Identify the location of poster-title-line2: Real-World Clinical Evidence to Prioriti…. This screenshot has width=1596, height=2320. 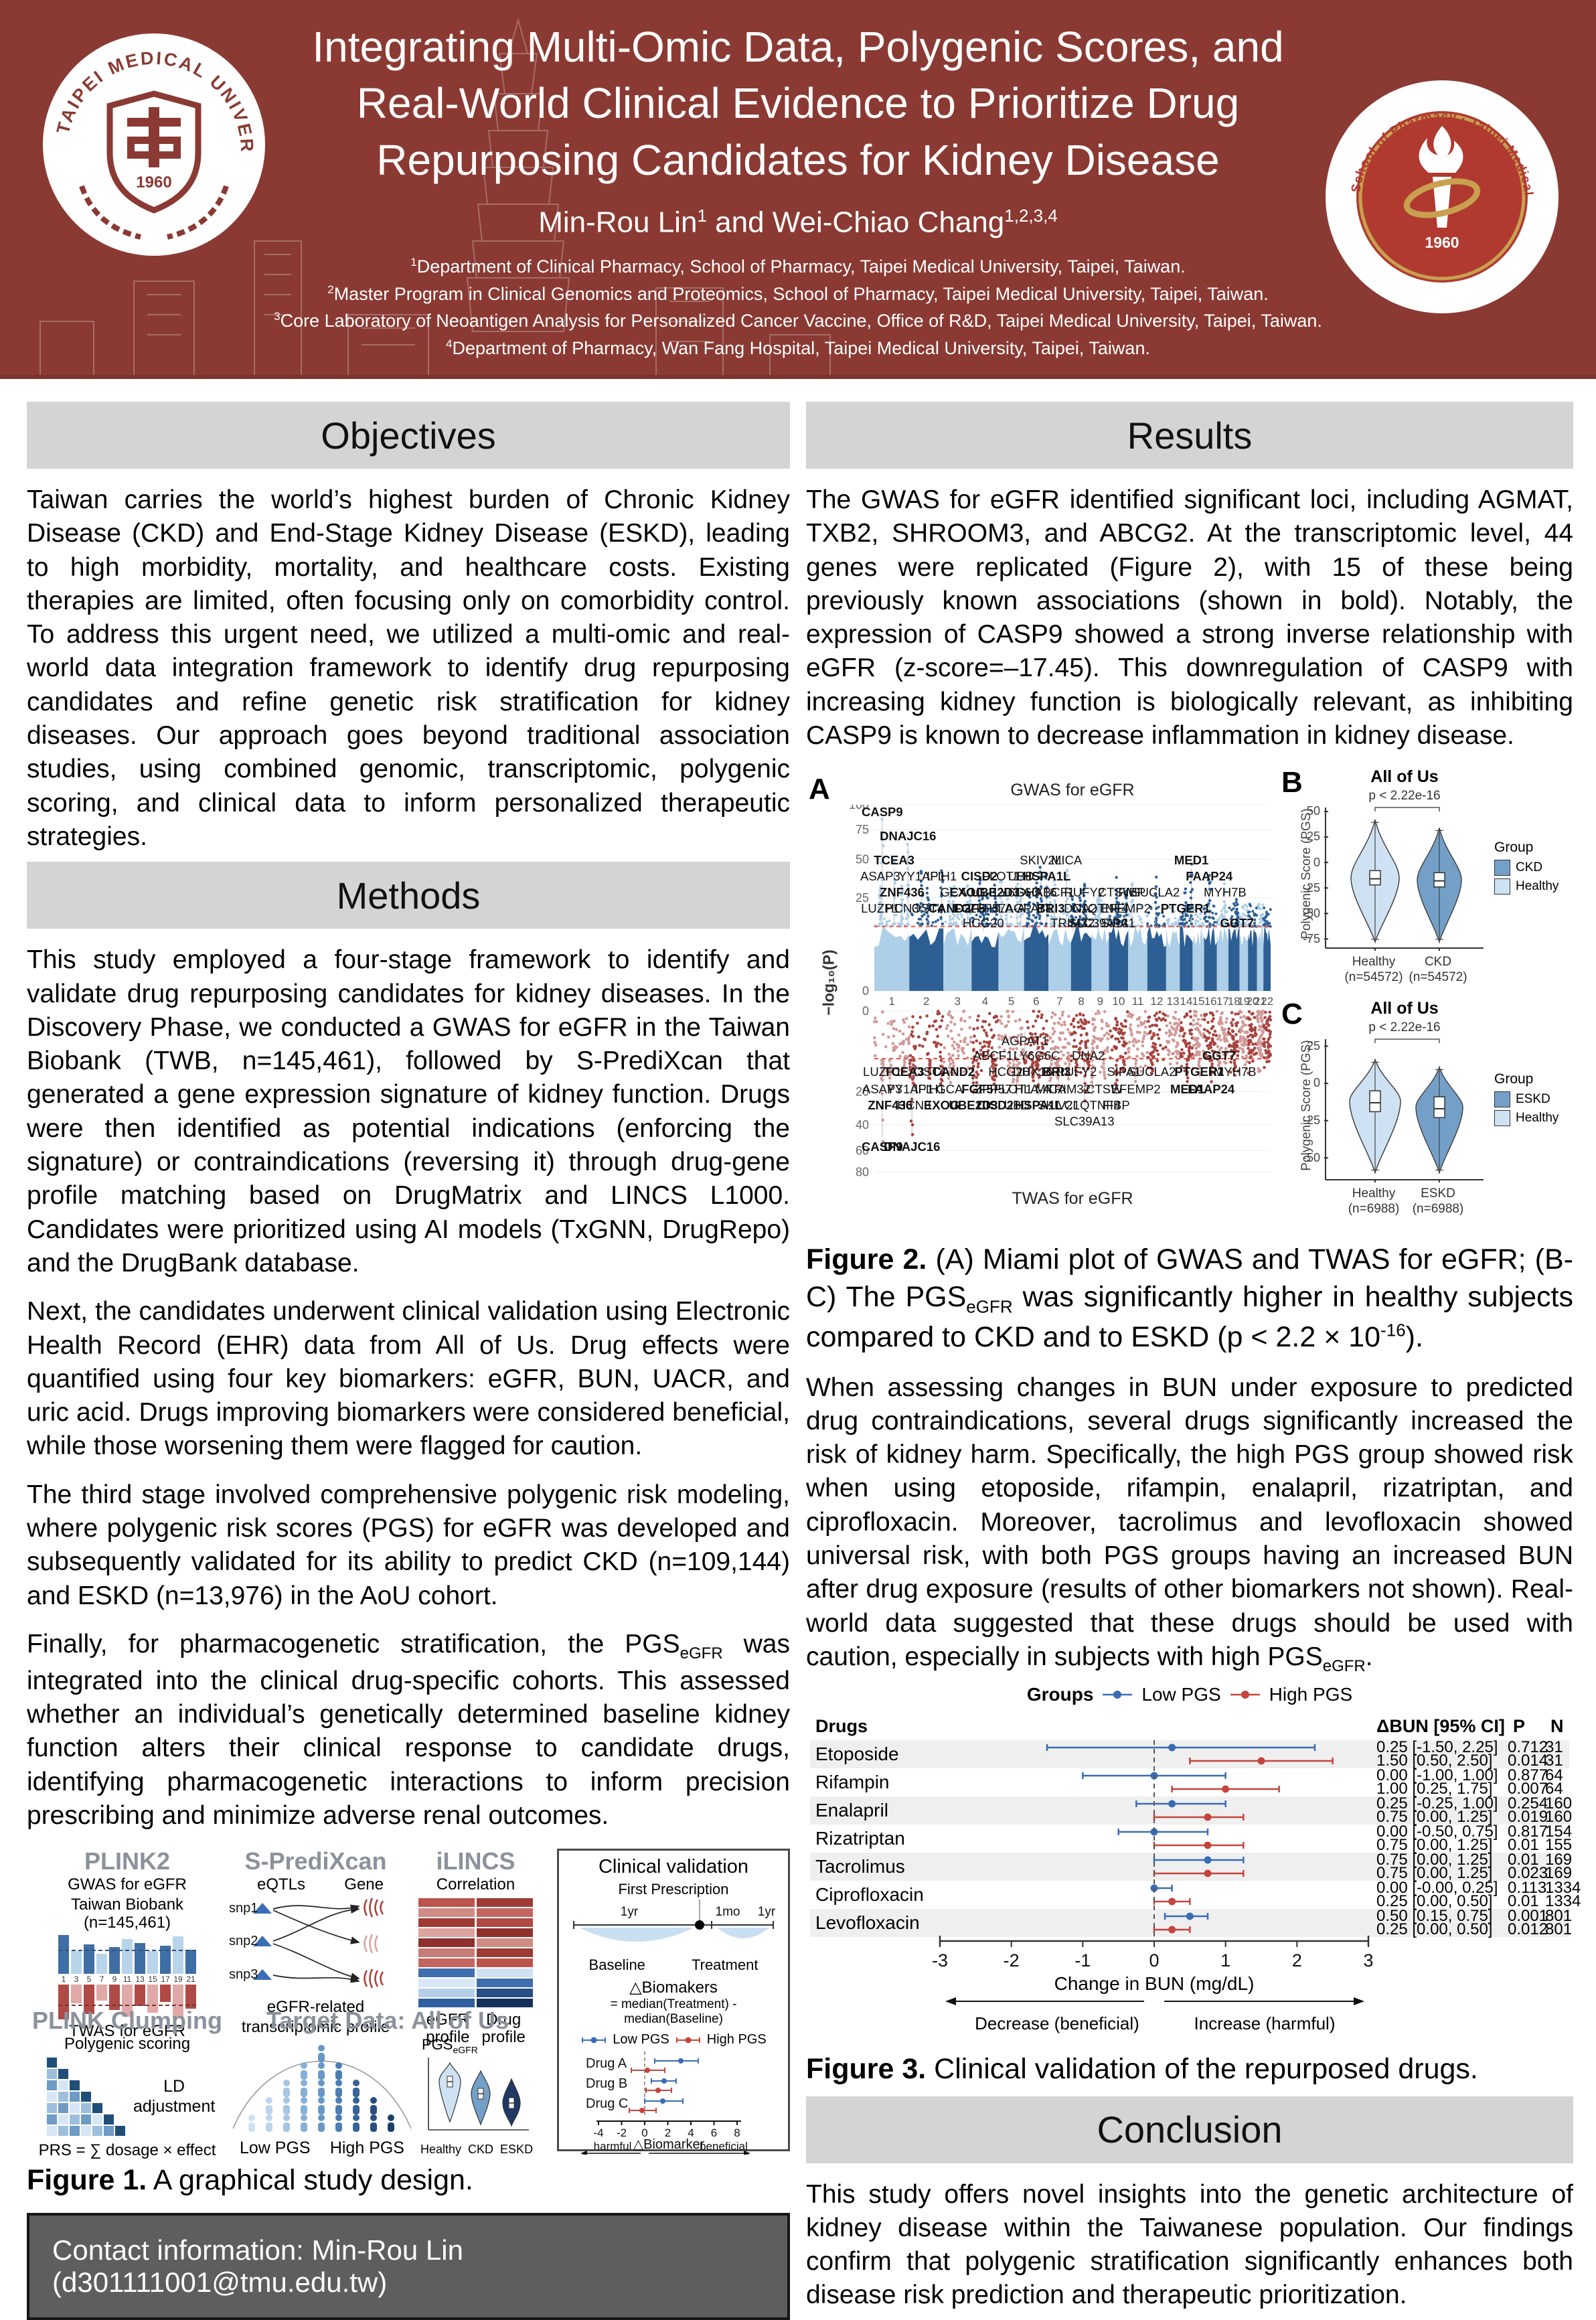
(798, 103).